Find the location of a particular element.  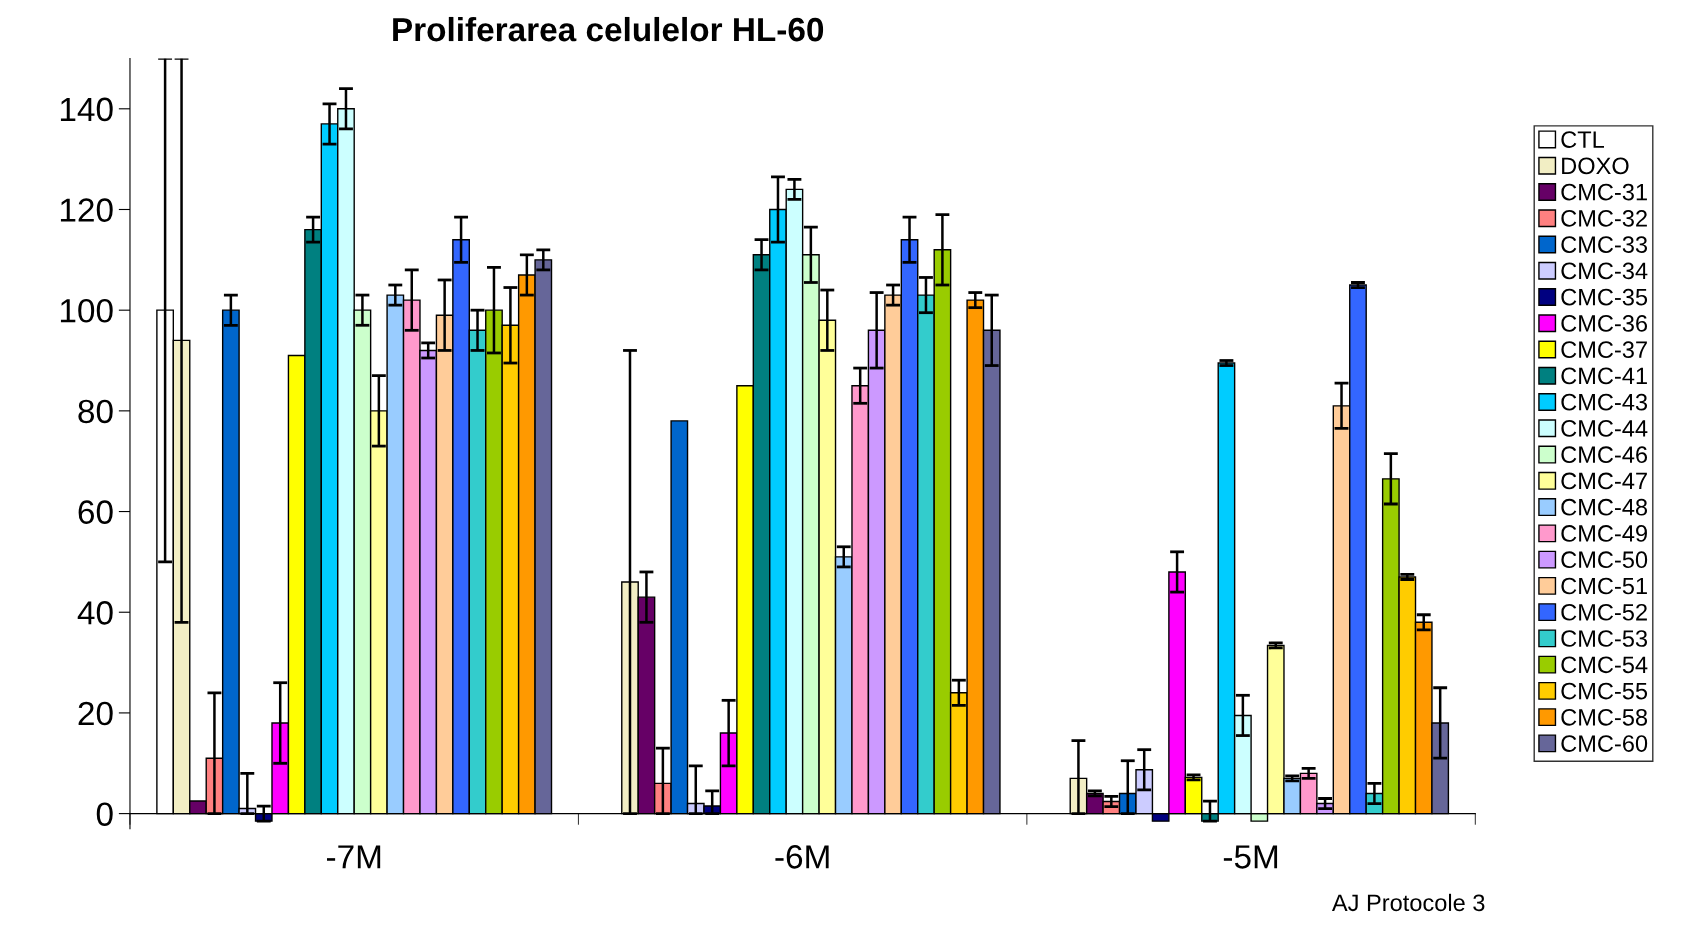

legend-label: CMC-44 is located at coordinates (1604, 428).